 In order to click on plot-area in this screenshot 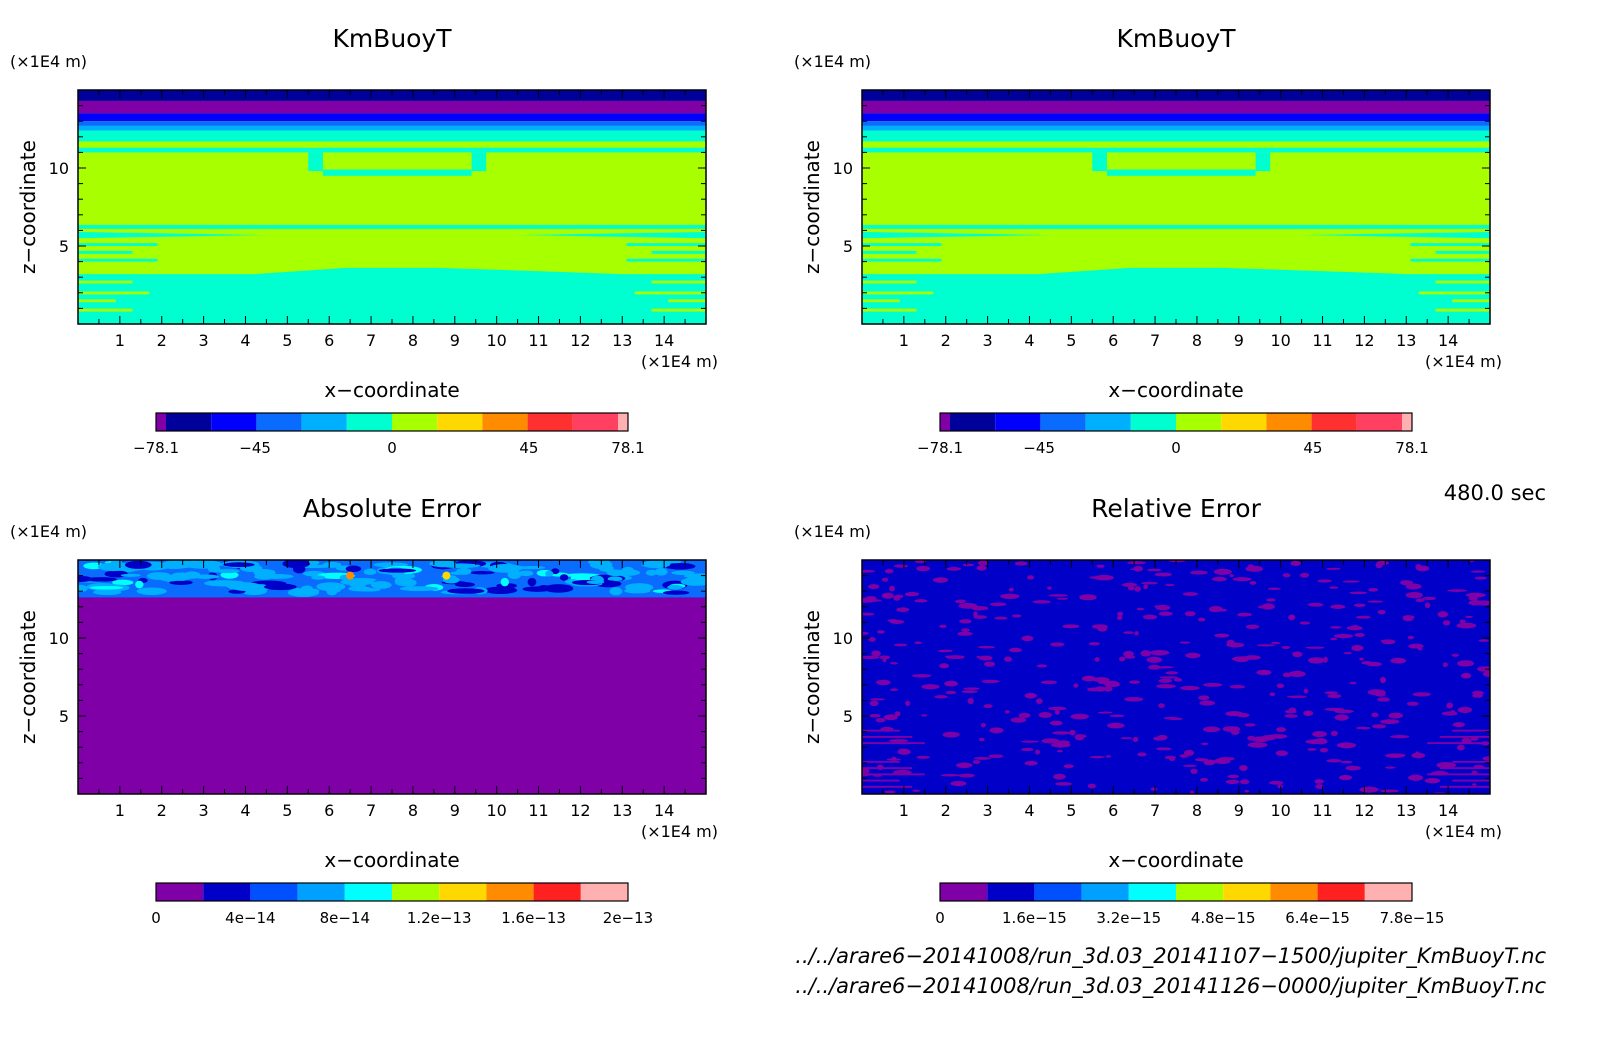, I will do `click(1176, 207)`.